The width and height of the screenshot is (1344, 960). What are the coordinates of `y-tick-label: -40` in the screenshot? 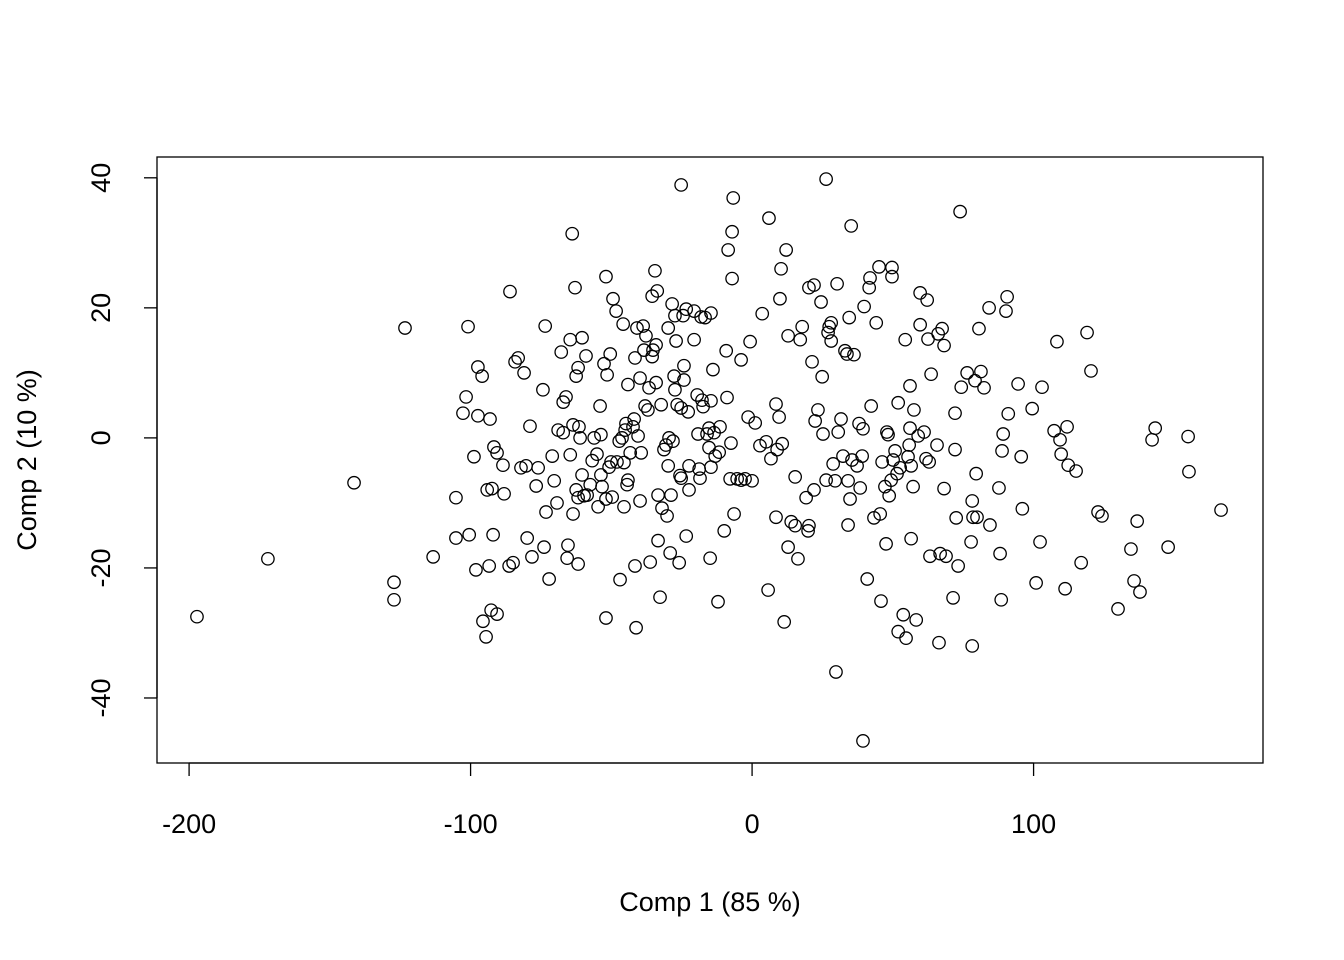 It's located at (101, 697).